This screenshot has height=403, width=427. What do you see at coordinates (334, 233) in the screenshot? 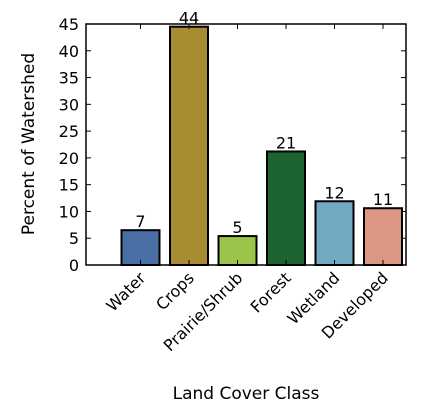
I see `bar-wetland` at bounding box center [334, 233].